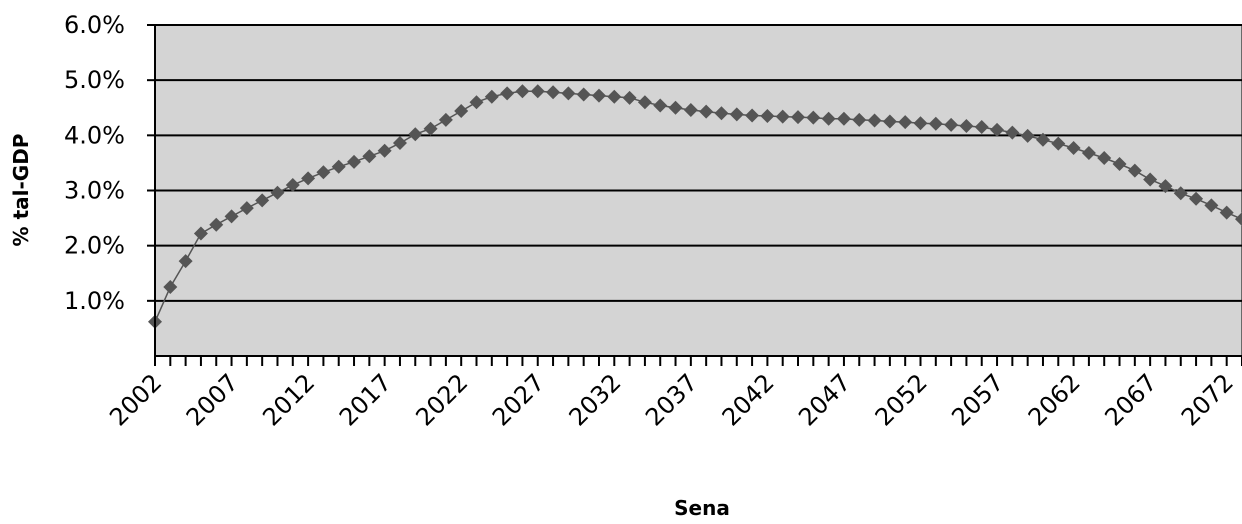 The width and height of the screenshot is (1242, 524). Describe the element at coordinates (671, 399) in the screenshot. I see `x-tick-label: 2037` at that location.